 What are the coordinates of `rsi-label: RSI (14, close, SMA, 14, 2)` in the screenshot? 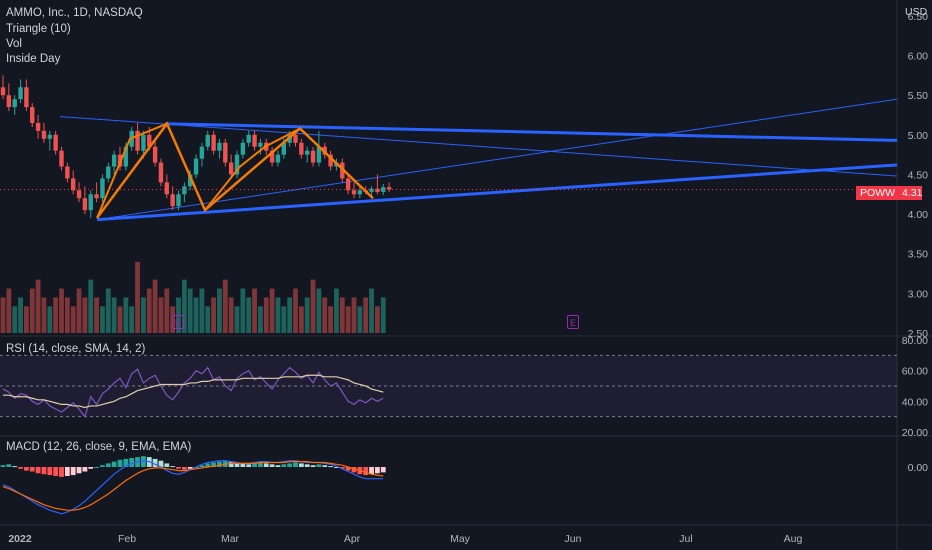 It's located at (76, 349).